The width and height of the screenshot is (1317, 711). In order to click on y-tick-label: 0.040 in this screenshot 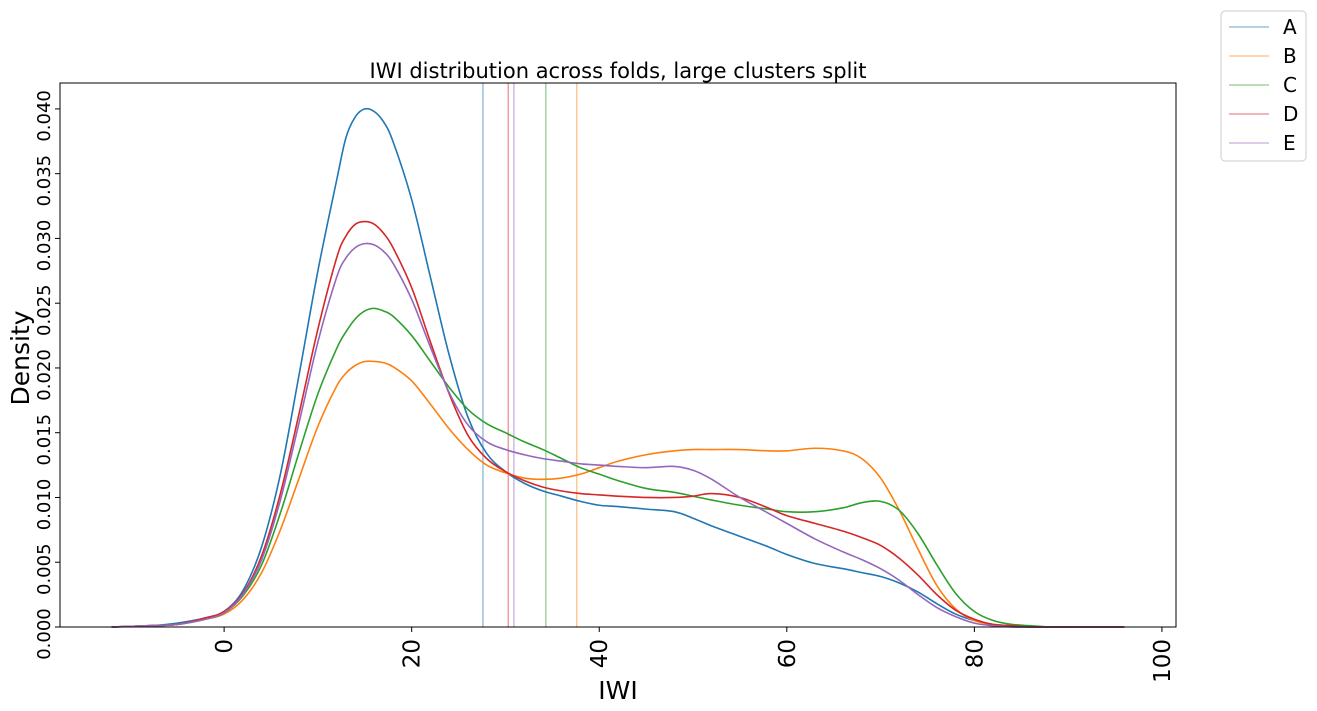, I will do `click(44, 116)`.